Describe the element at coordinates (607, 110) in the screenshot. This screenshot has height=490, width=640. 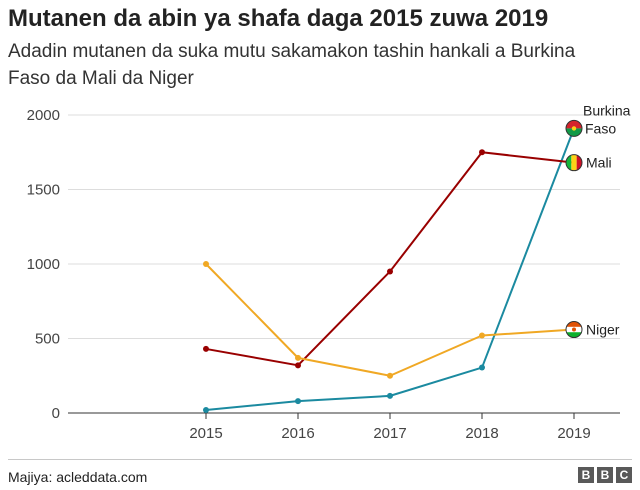
I see `series-label-burkina-faso: Burkina` at that location.